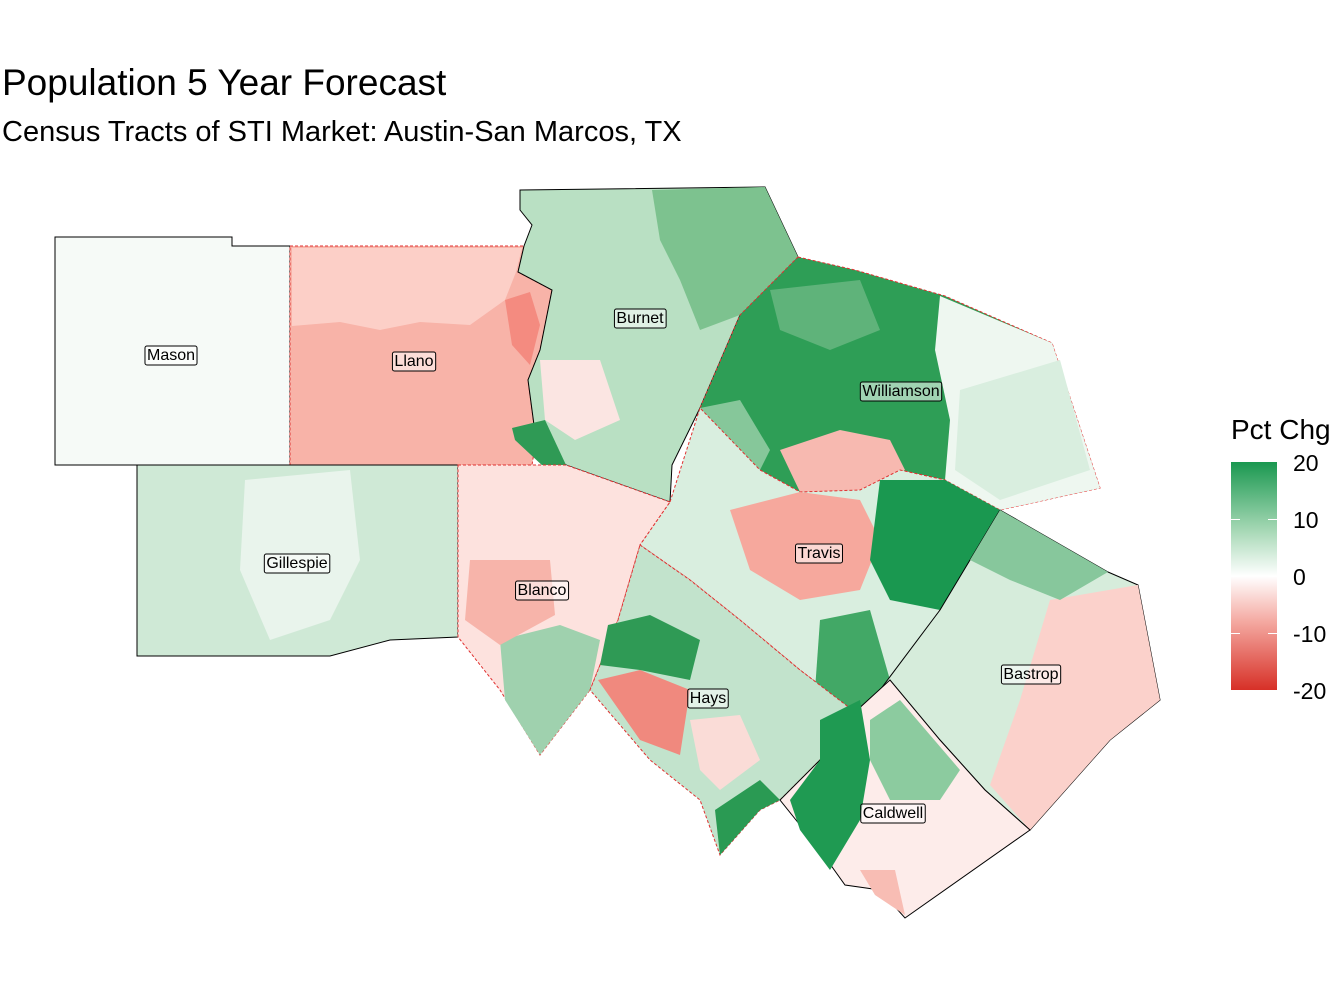 This screenshot has width=1344, height=1008. Describe the element at coordinates (224, 82) in the screenshot. I see `chart-title: Population 5 Year Forecast` at that location.